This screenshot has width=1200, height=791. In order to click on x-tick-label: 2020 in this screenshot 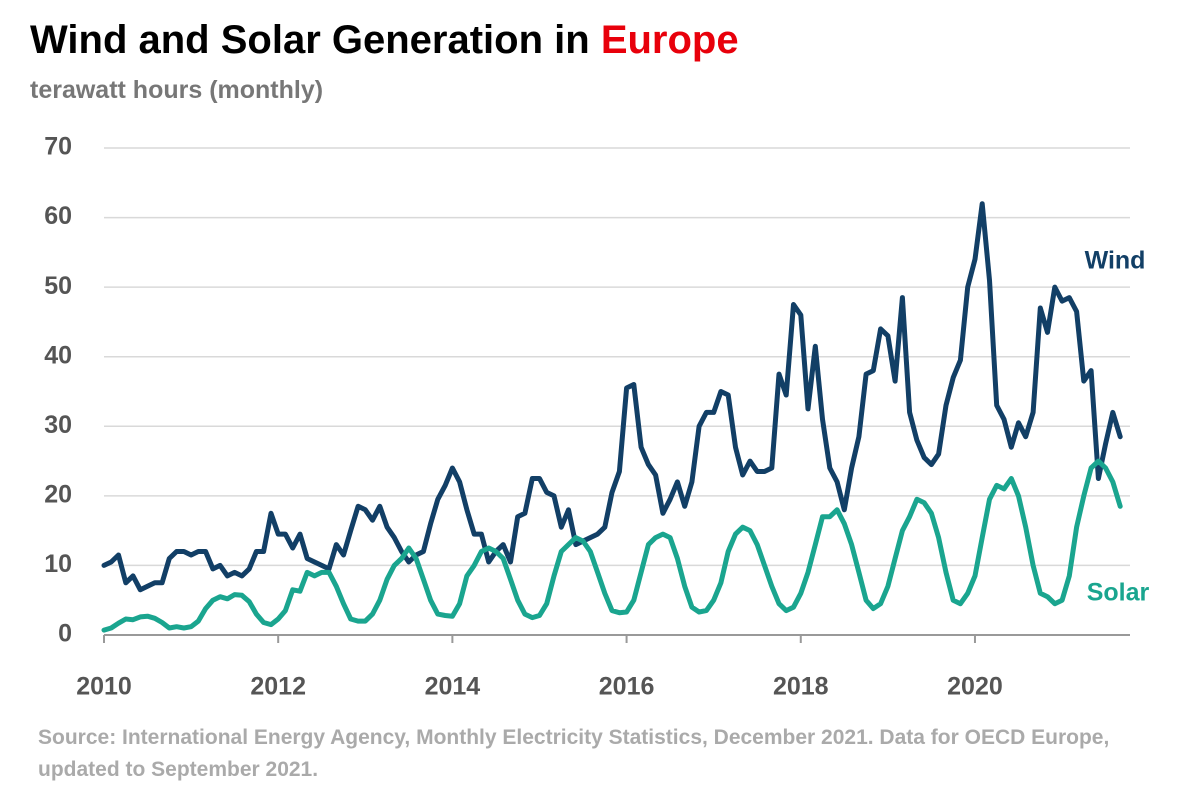, I will do `click(975, 687)`.